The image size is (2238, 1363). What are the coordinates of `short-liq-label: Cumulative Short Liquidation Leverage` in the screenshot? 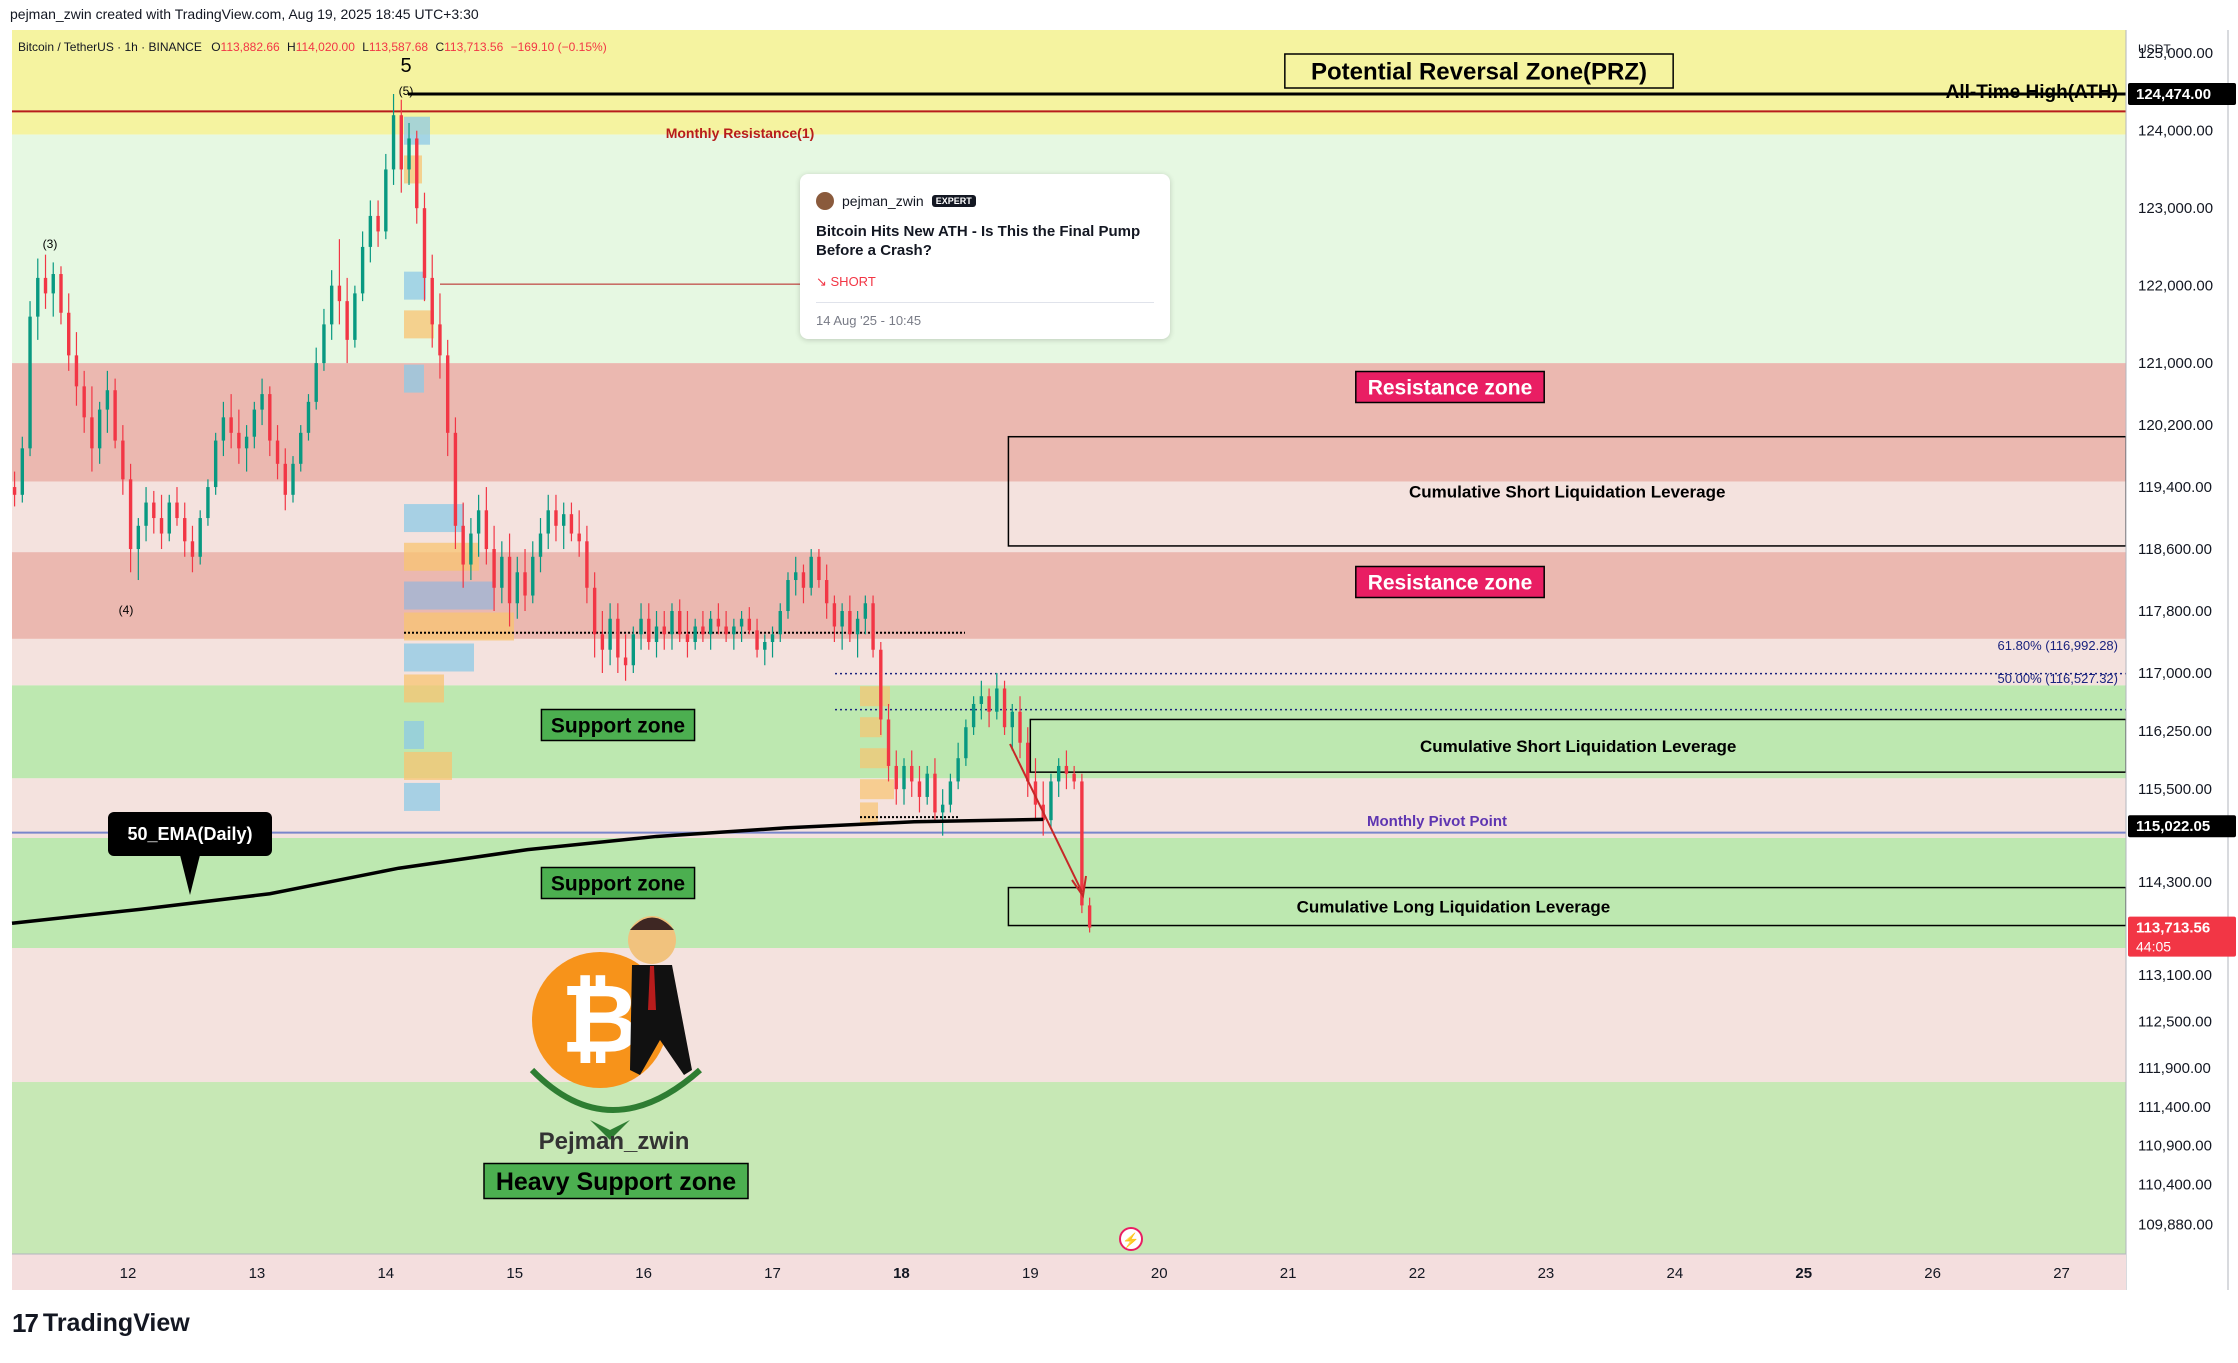 It's located at (1567, 491).